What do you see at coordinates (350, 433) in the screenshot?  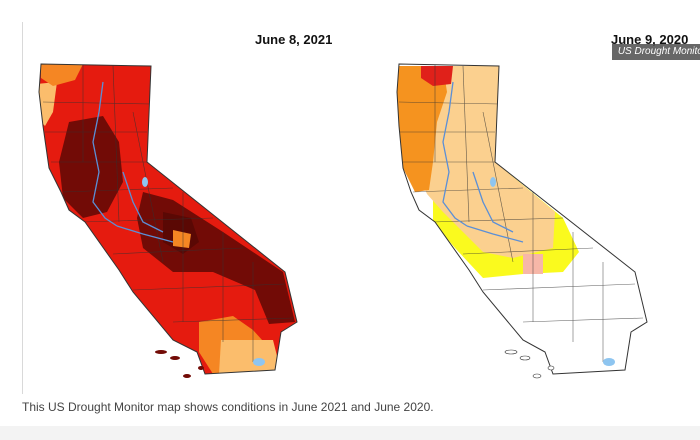 I see `bottom-divider` at bounding box center [350, 433].